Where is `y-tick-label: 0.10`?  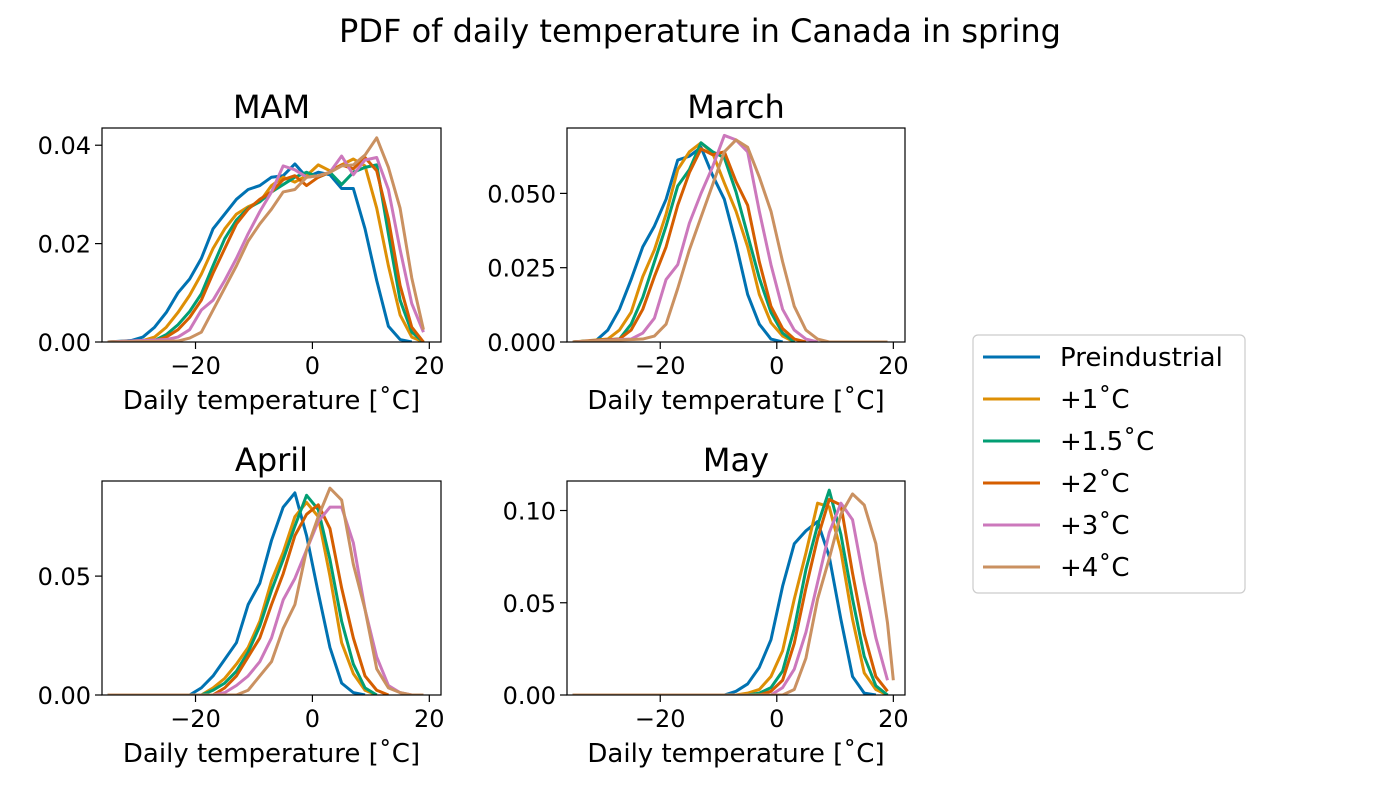
y-tick-label: 0.10 is located at coordinates (529, 512).